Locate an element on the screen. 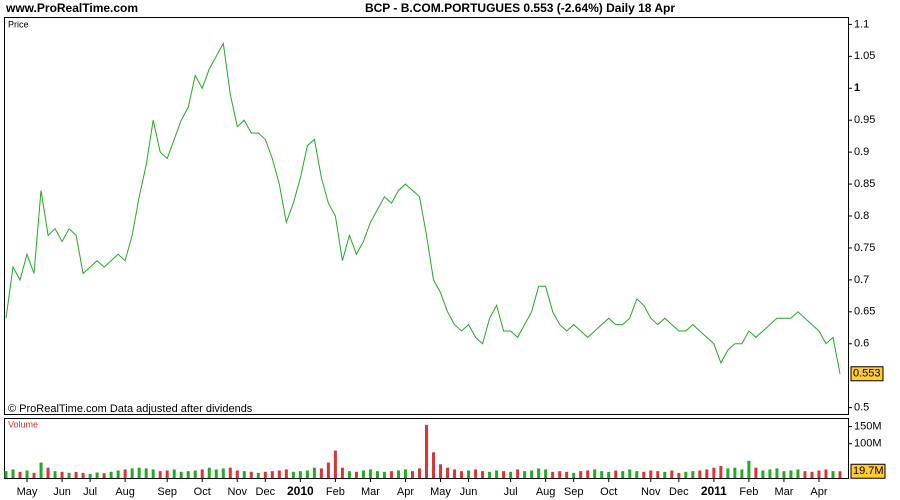 The image size is (900, 500). x-tick-label: Jun is located at coordinates (469, 492).